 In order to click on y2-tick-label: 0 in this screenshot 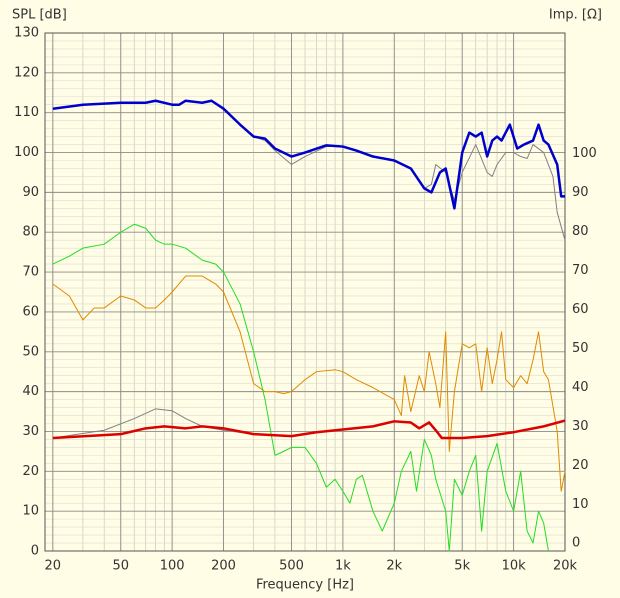, I will do `click(576, 543)`.